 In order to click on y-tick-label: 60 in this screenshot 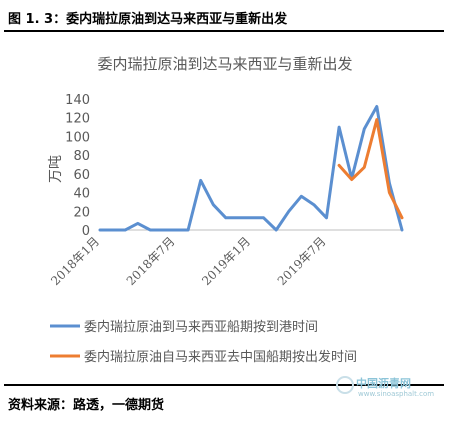, I will do `click(81, 175)`.